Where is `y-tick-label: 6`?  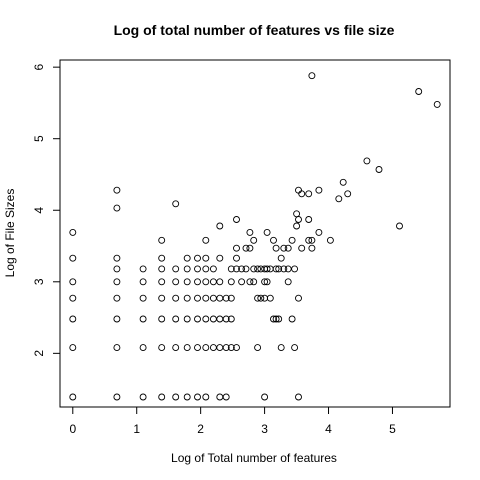 y-tick-label: 6 is located at coordinates (39, 66).